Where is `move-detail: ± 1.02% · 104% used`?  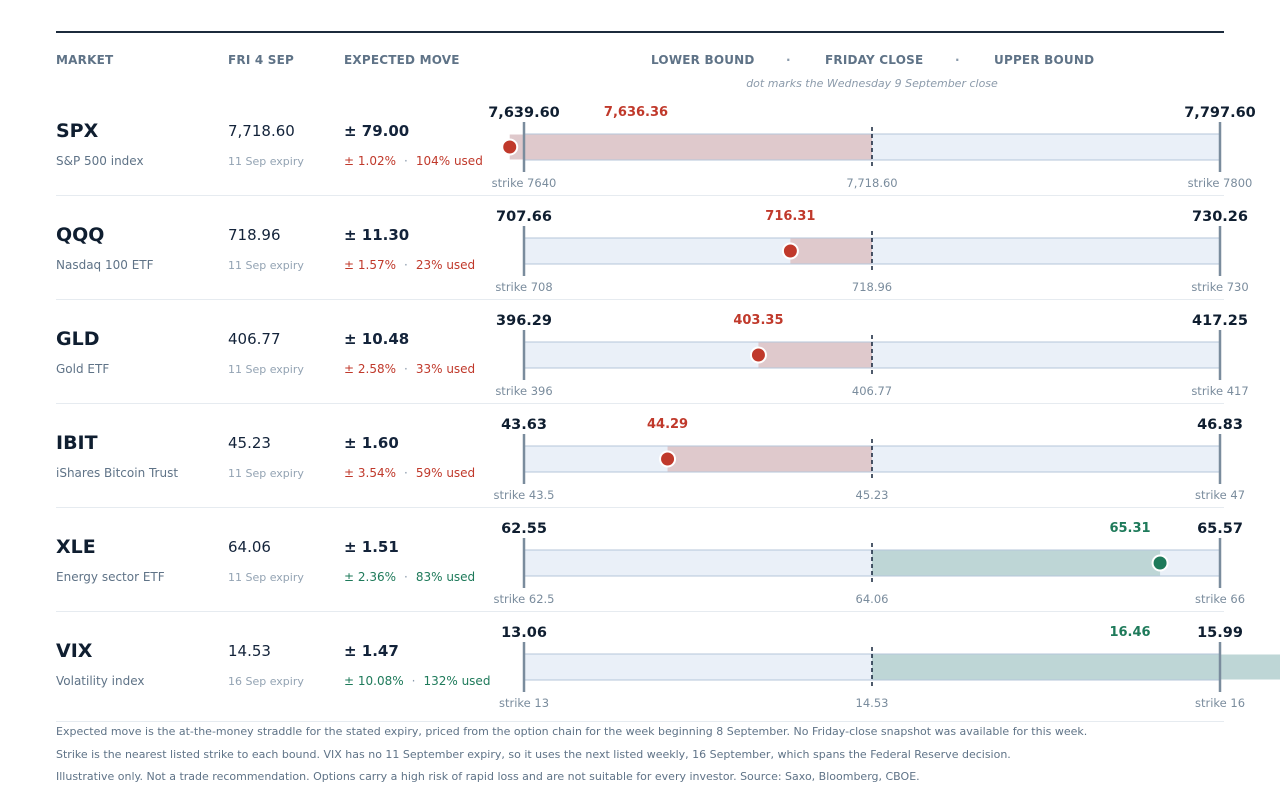 move-detail: ± 1.02% · 104% used is located at coordinates (413, 161).